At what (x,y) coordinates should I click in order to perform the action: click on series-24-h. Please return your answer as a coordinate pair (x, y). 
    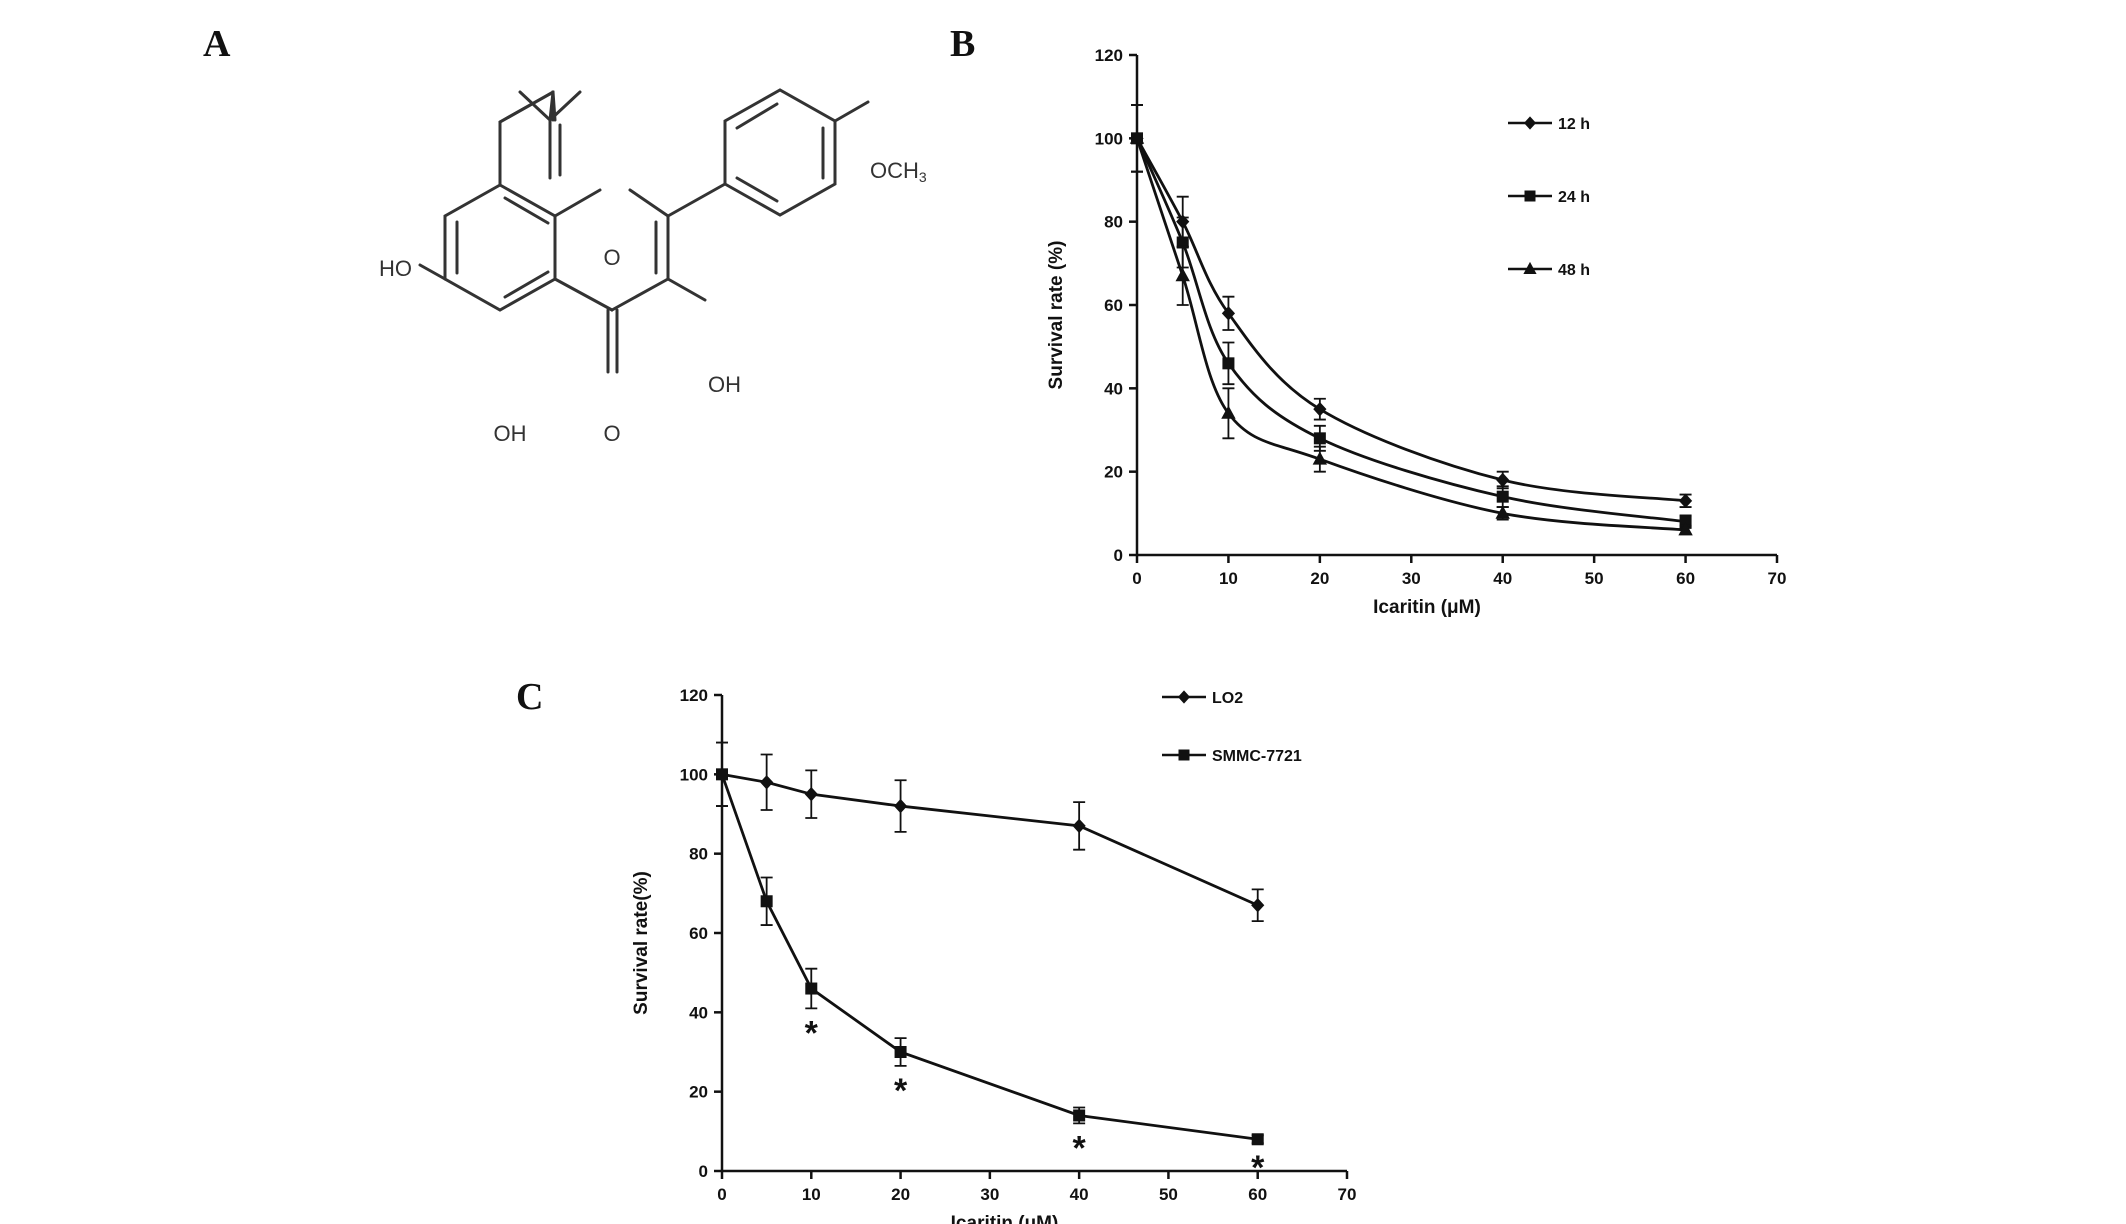
    Looking at the image, I should click on (1411, 316).